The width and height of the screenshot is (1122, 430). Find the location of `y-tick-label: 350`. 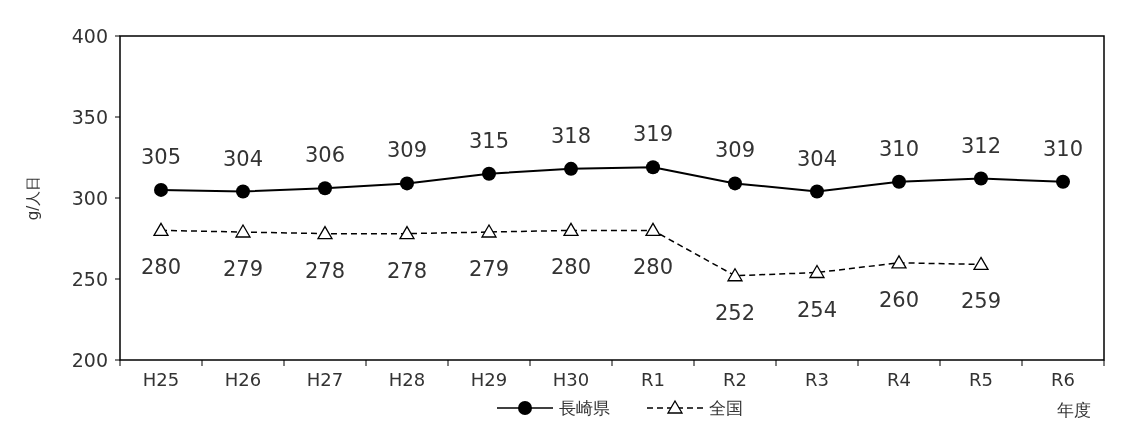

y-tick-label: 350 is located at coordinates (89, 116).